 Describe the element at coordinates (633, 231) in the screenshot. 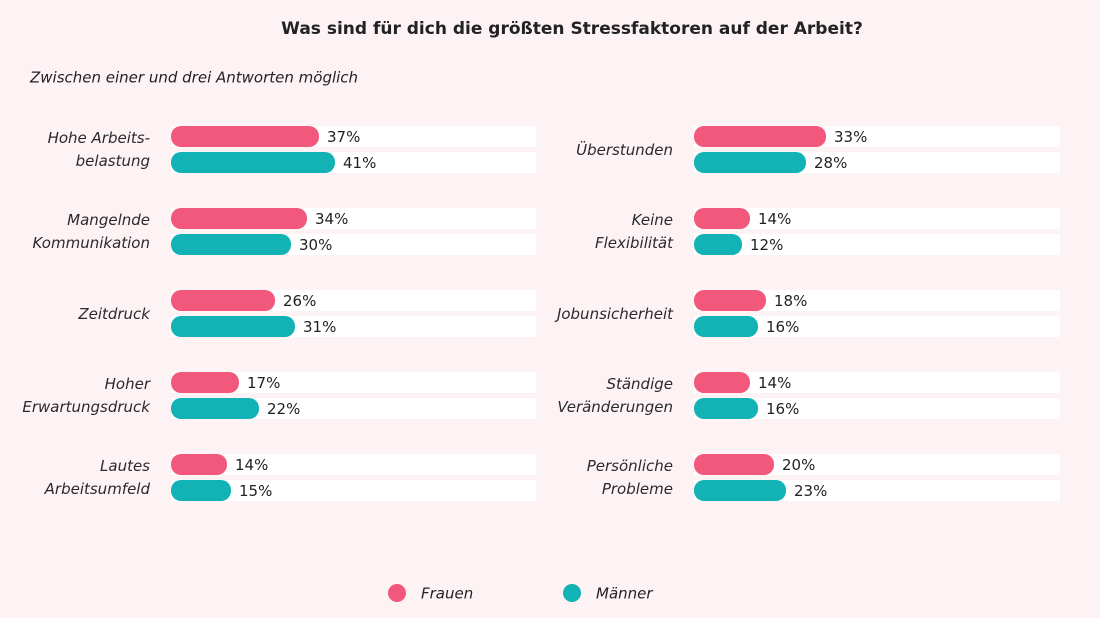

I see `category-label: Keine Flexibilität` at that location.